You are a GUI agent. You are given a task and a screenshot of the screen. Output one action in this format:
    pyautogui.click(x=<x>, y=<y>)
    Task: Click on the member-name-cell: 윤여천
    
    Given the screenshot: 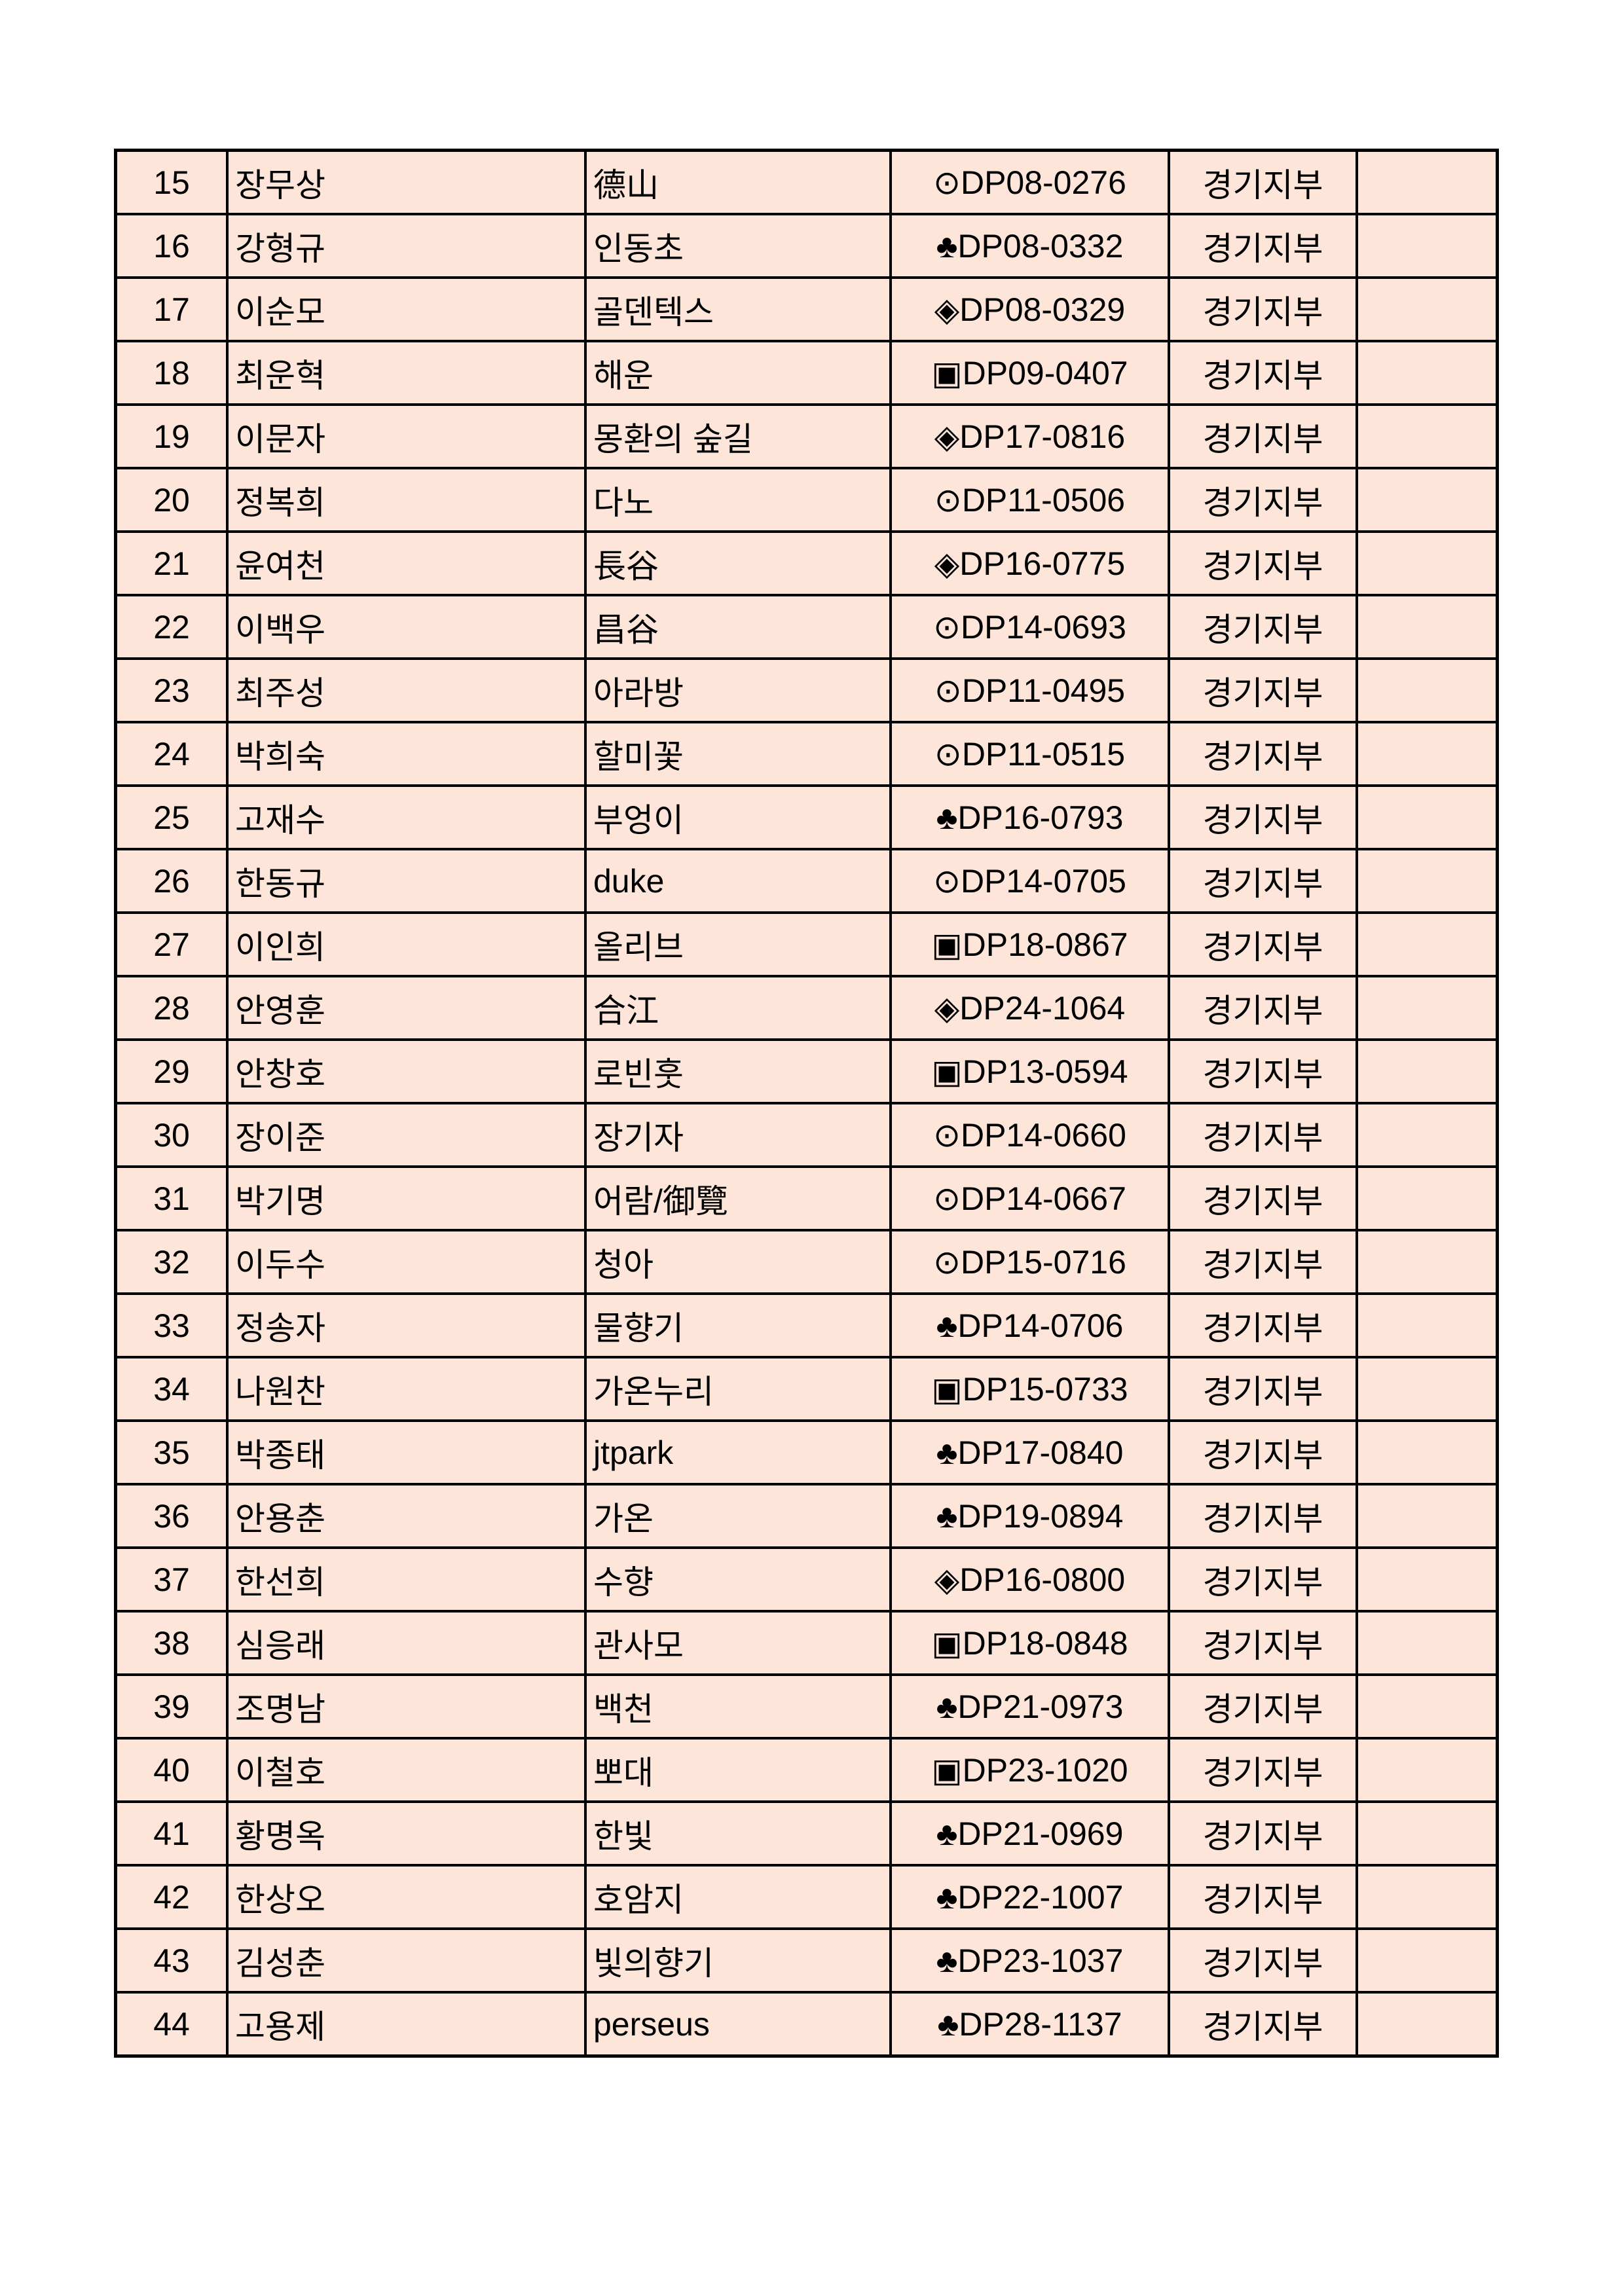 What is the action you would take?
    pyautogui.click(x=406, y=563)
    